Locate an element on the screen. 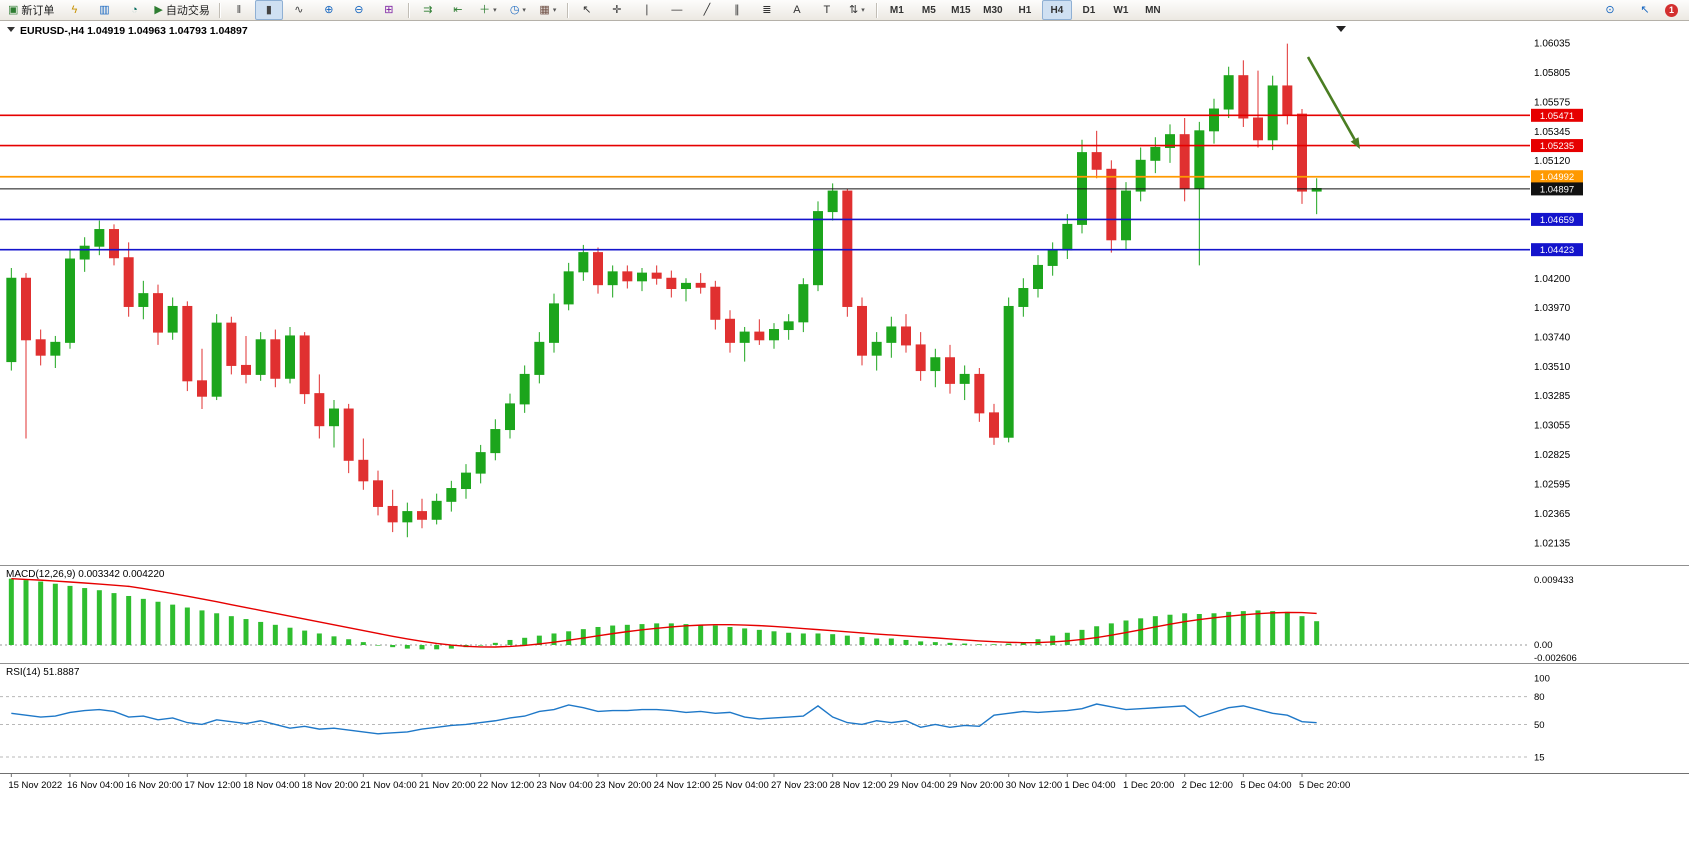 The width and height of the screenshot is (1689, 859). crosshair-button: ✛ is located at coordinates (617, 10).